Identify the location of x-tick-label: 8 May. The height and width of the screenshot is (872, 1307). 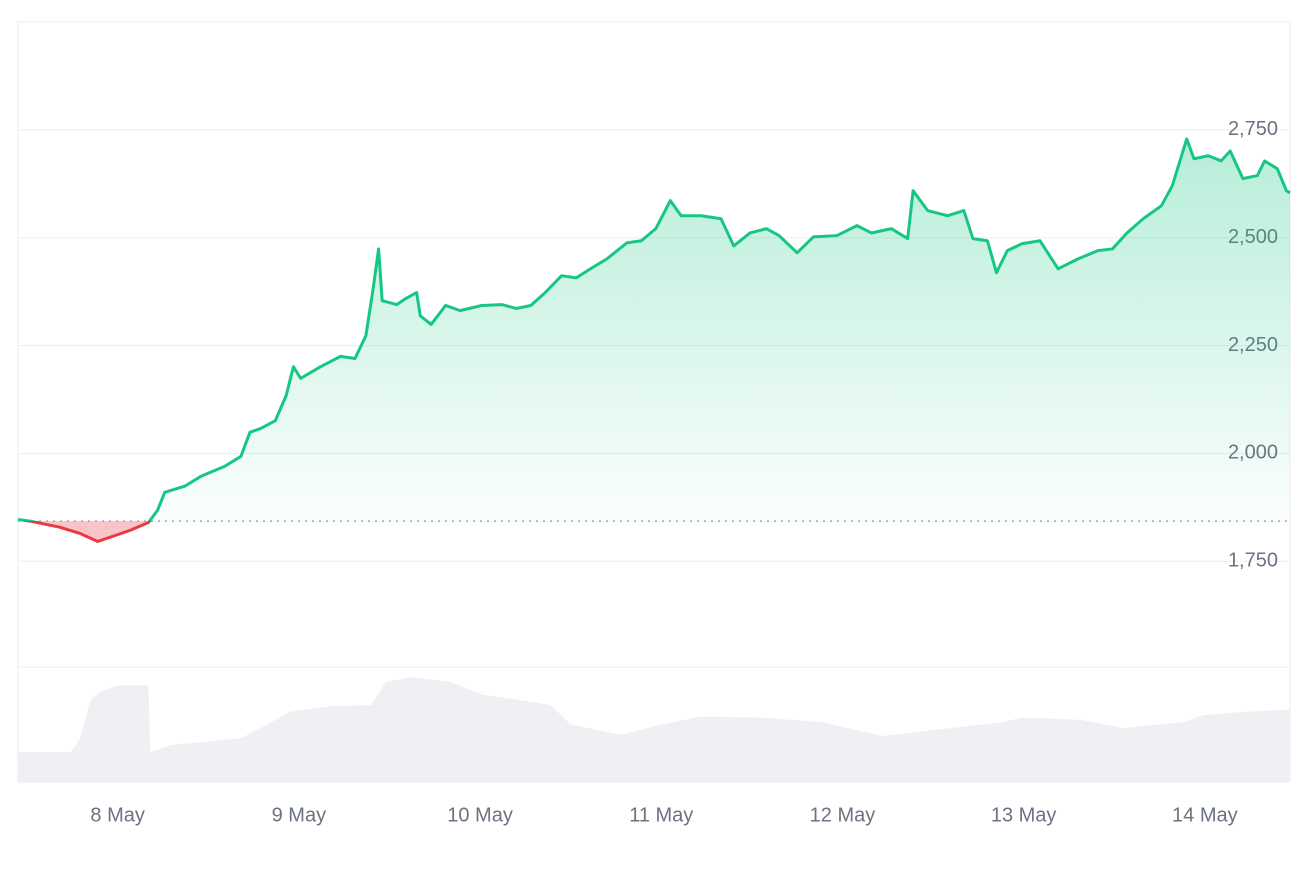
(117, 815).